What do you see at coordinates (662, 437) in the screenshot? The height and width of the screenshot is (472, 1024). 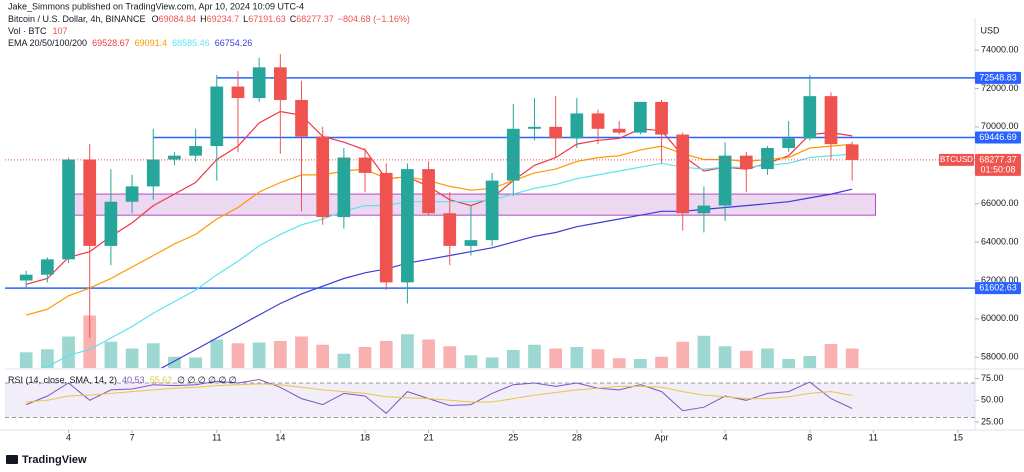 I see `x-tick-label: Apr` at bounding box center [662, 437].